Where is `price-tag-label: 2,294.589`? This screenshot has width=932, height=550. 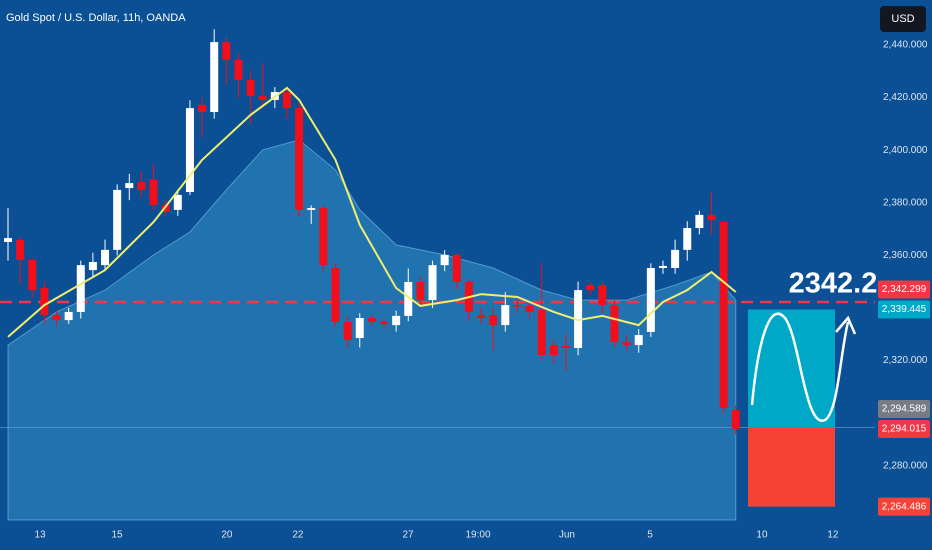 price-tag-label: 2,294.589 is located at coordinates (904, 409).